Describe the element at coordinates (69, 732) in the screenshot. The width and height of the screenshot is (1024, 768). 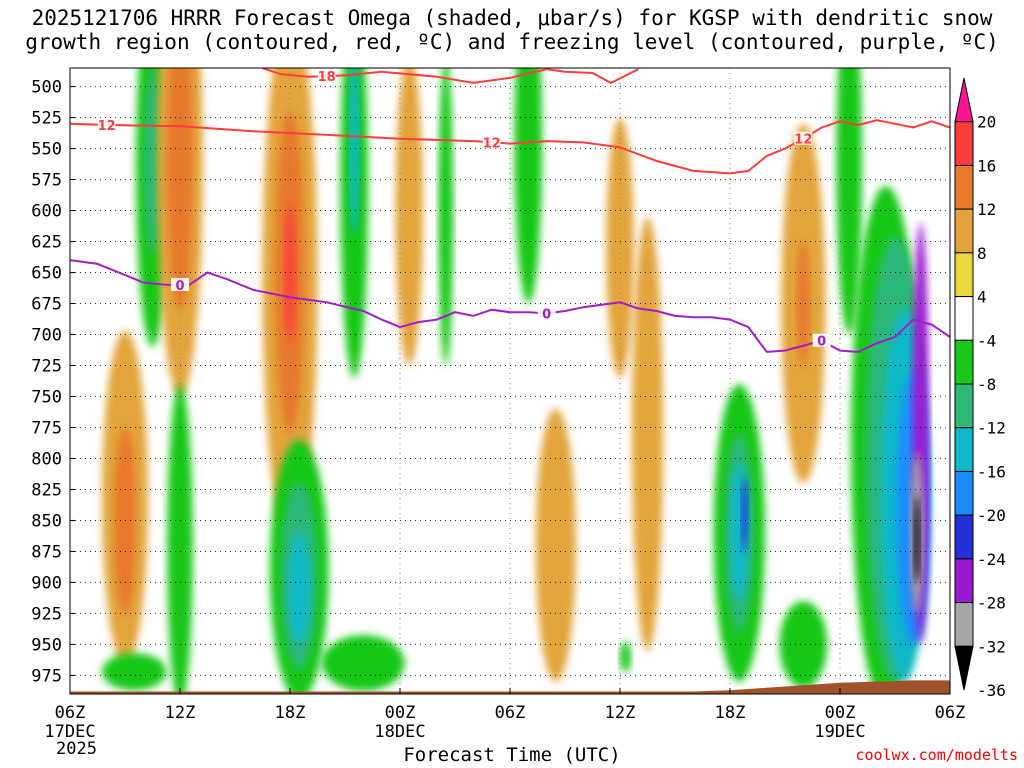
I see `x-tick-date: 17DEC` at that location.